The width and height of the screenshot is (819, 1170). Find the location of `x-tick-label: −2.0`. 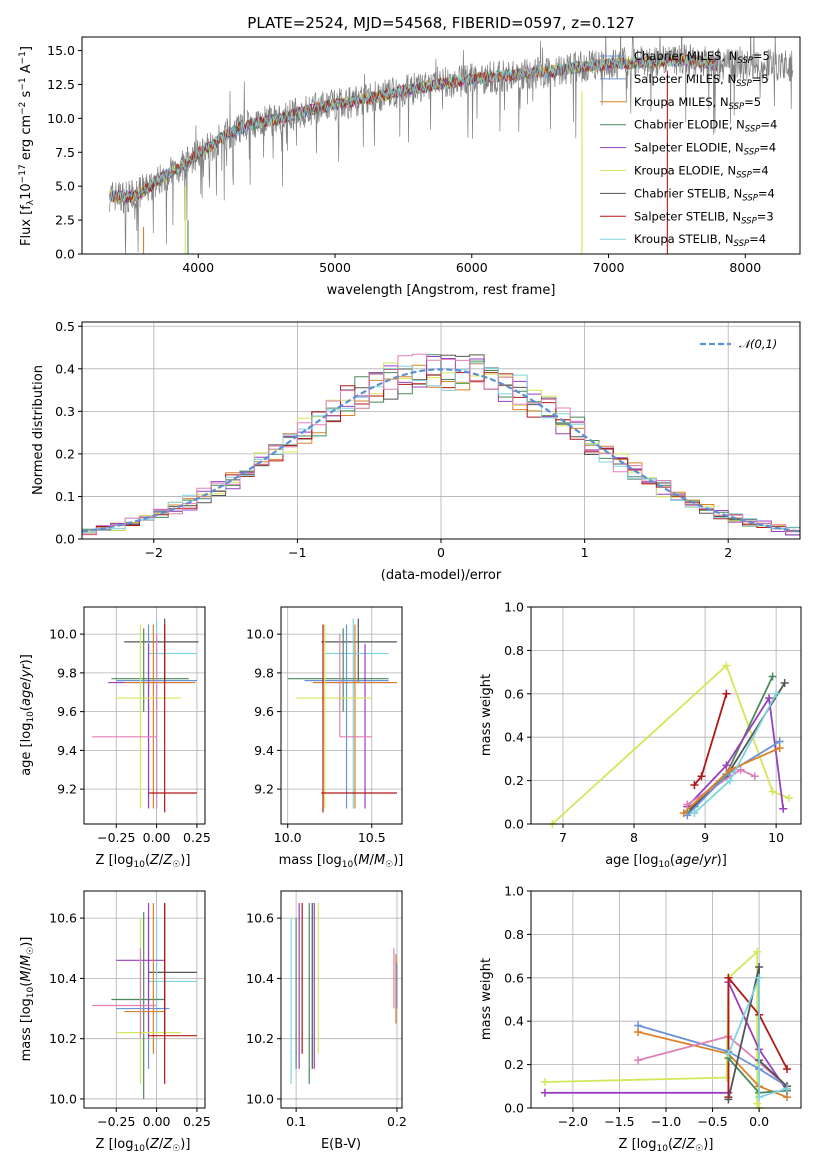

x-tick-label: −2.0 is located at coordinates (573, 1121).